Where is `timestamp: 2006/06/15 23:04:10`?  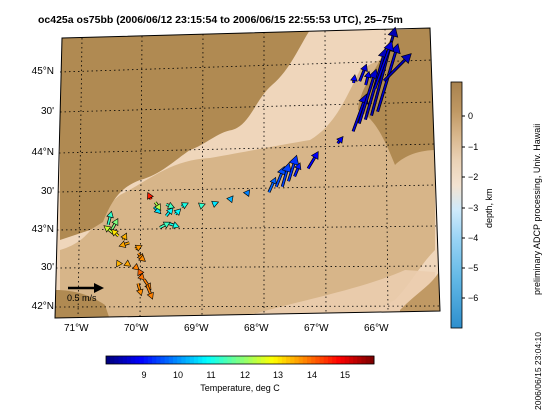 timestamp: 2006/06/15 23:04:10 is located at coordinates (538, 371).